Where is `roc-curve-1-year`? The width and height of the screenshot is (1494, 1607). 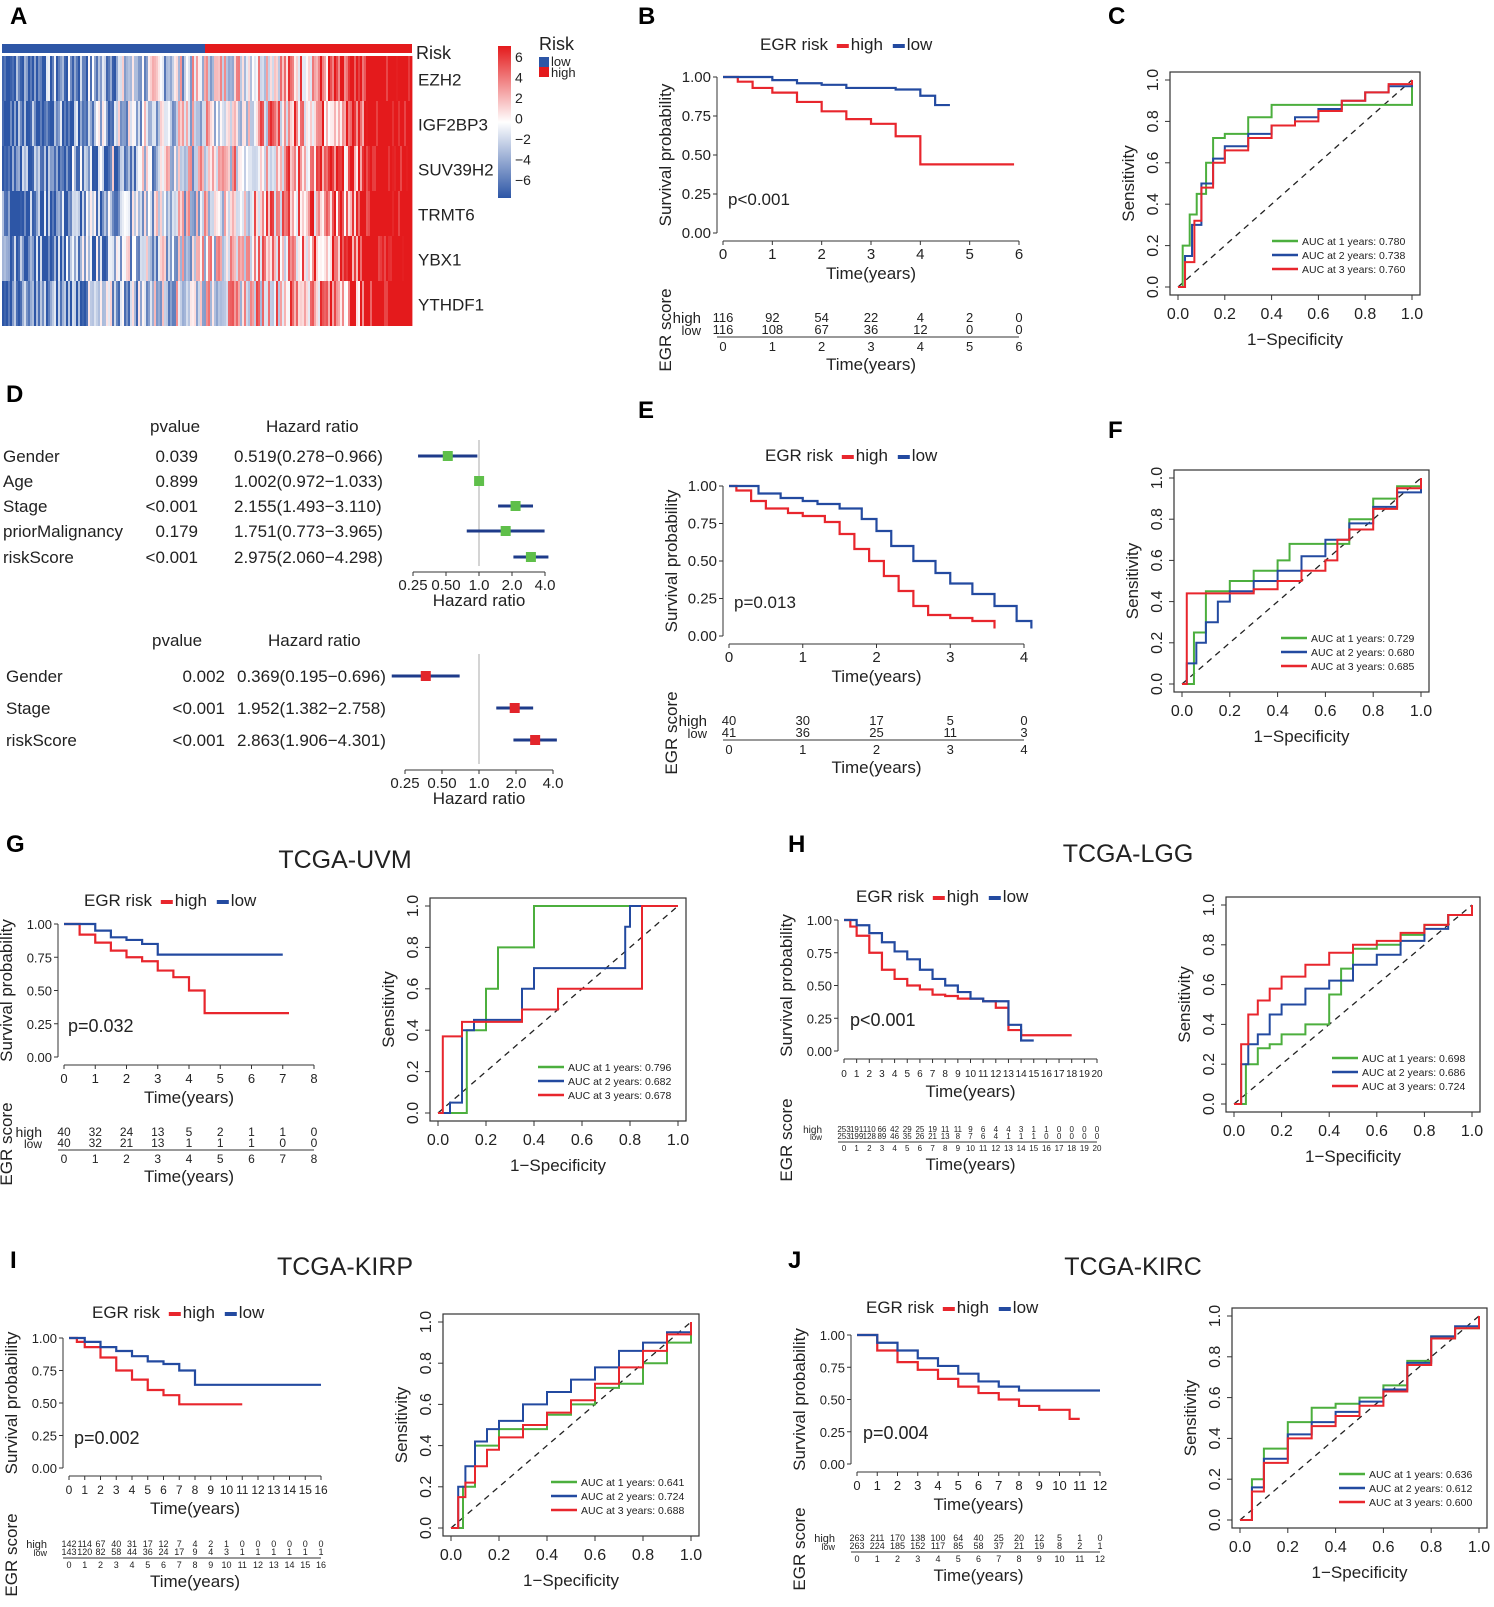 roc-curve-1-year is located at coordinates (1295, 184).